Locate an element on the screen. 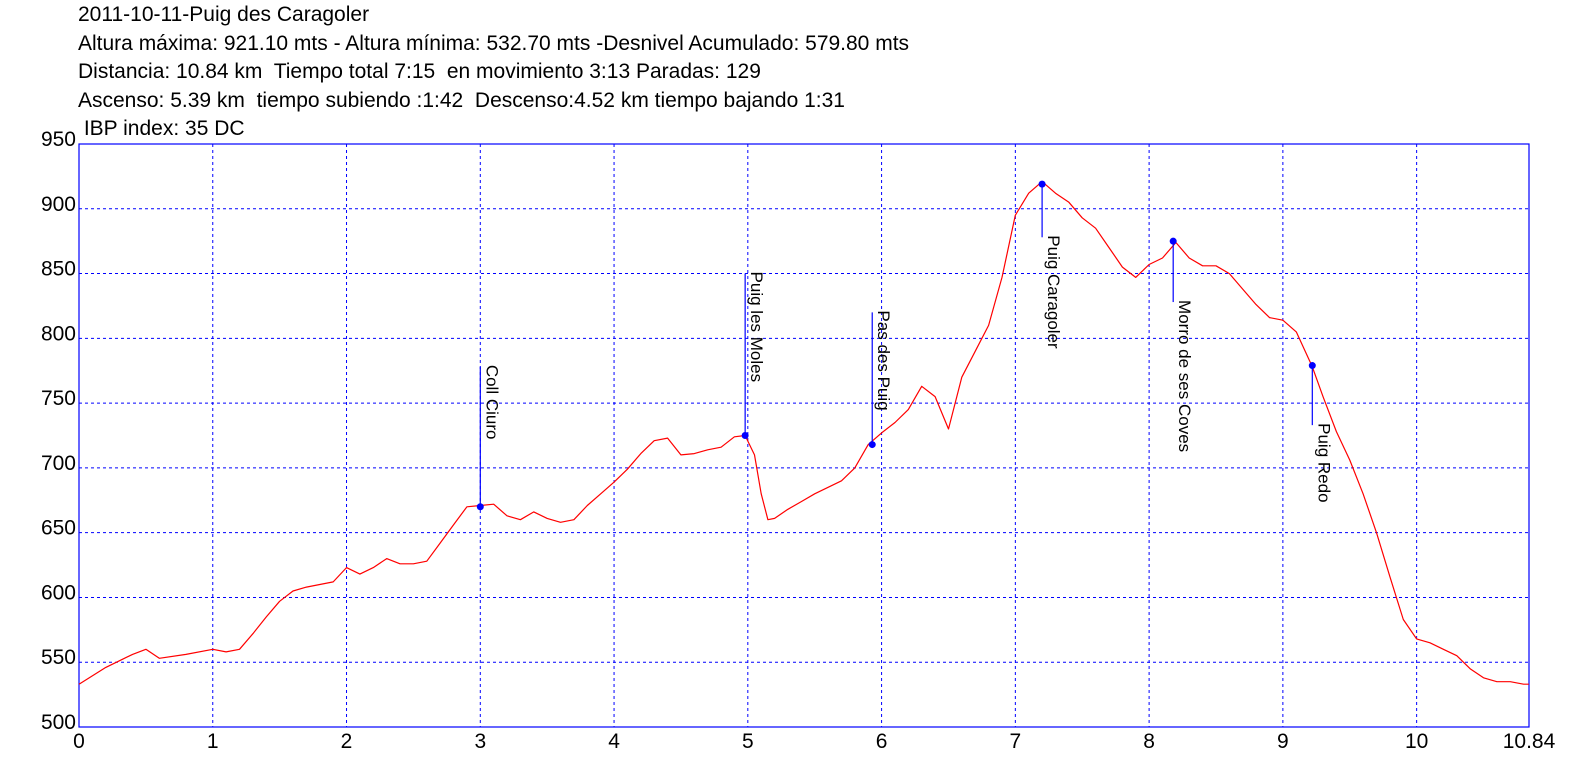 The width and height of the screenshot is (1596, 778). x-tick-label: 9 is located at coordinates (1283, 741).